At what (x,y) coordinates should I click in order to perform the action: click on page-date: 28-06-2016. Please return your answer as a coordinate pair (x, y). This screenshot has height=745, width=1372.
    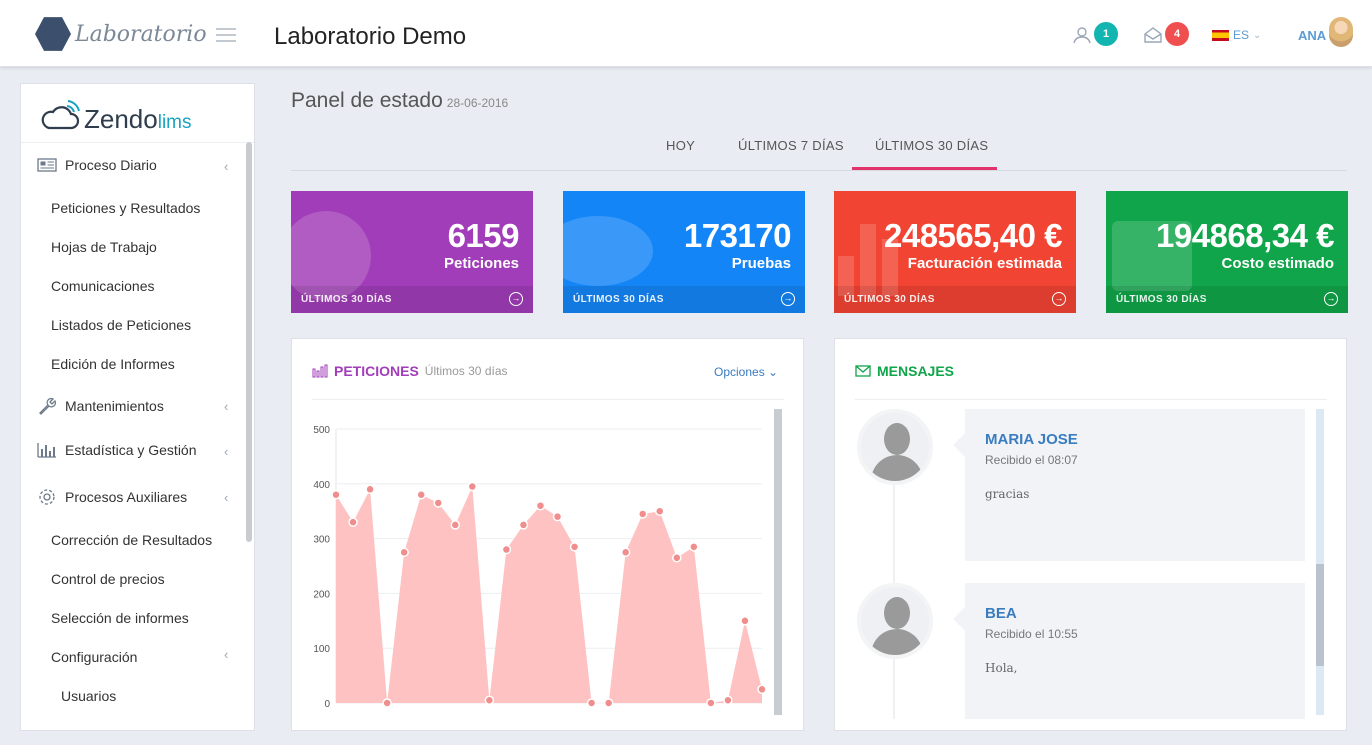
    Looking at the image, I should click on (477, 103).